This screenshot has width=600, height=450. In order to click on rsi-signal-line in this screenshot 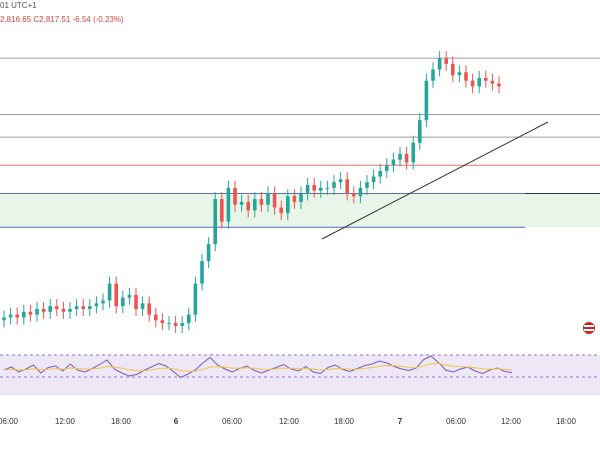, I will do `click(258, 367)`.